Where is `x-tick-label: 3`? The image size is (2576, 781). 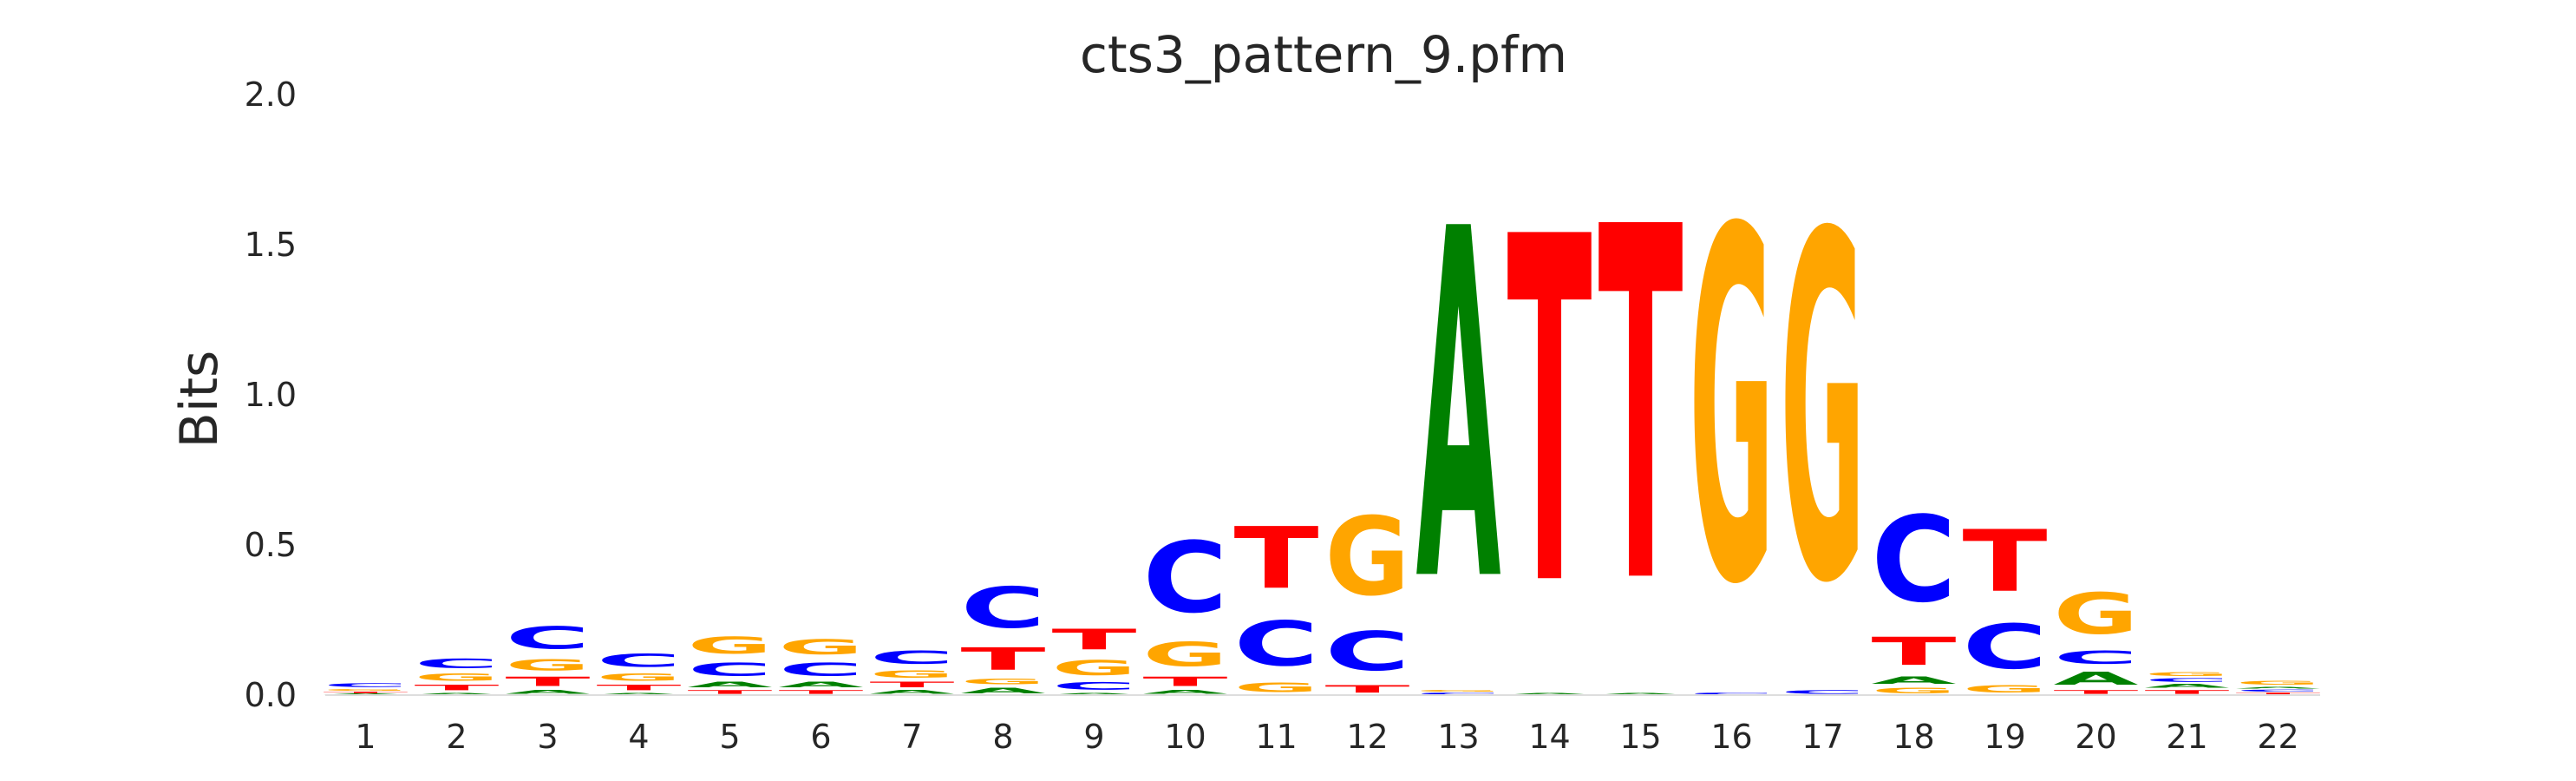 x-tick-label: 3 is located at coordinates (547, 737).